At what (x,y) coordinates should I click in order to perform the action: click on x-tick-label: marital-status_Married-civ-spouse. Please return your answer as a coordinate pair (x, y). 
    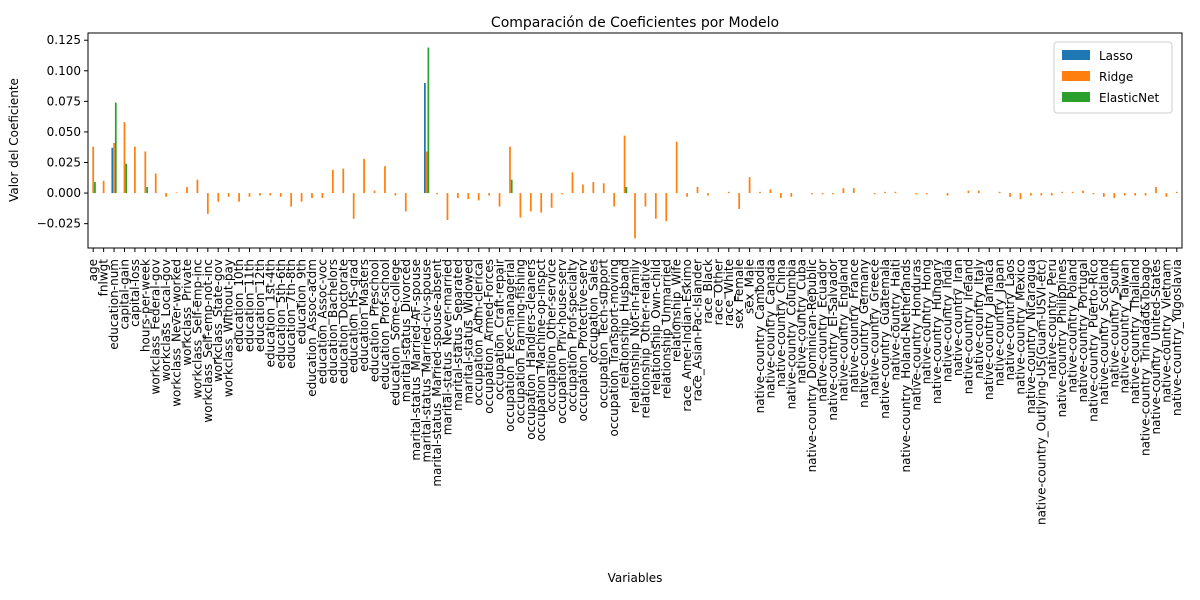
    Looking at the image, I should click on (427, 360).